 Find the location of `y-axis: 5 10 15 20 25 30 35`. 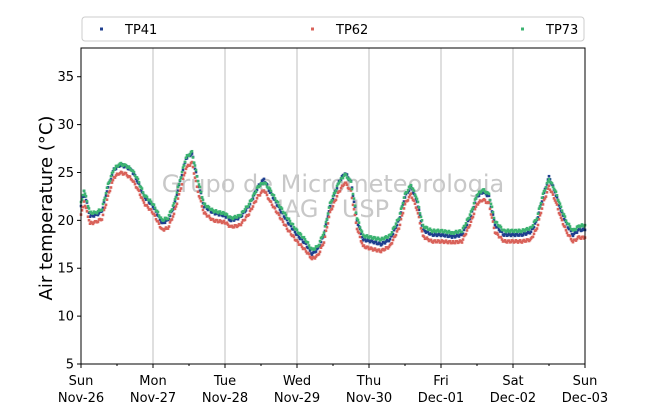

y-axis: 5 10 15 20 25 30 35 is located at coordinates (69, 221).